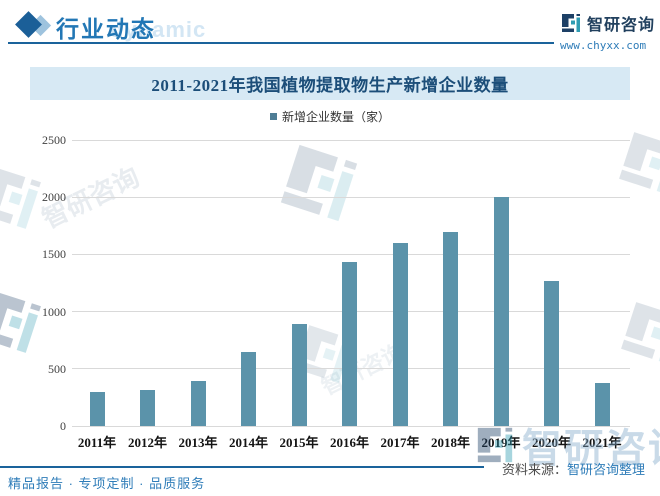 Image resolution: width=660 pixels, height=496 pixels. Describe the element at coordinates (37, 26) in the screenshot. I see `section-diamond-icon` at that location.